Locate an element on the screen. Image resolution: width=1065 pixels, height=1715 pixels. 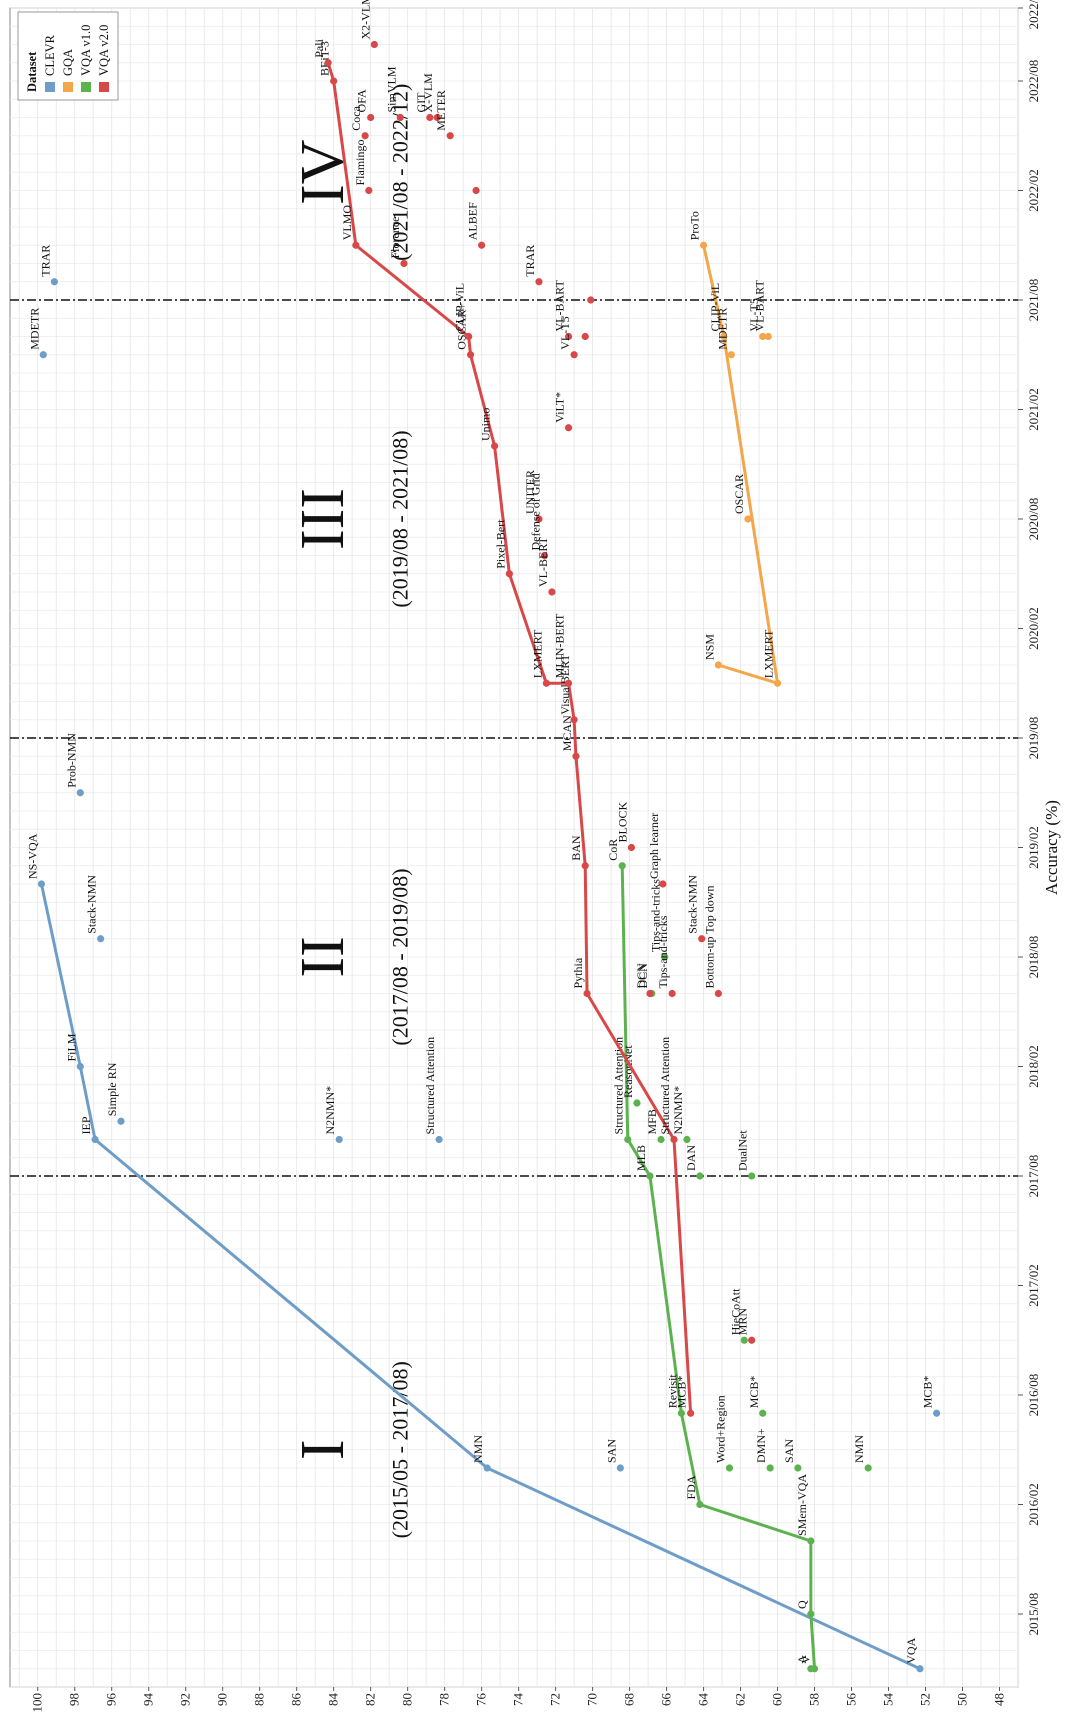
point-label: Coca is located at coordinates (356, 117).